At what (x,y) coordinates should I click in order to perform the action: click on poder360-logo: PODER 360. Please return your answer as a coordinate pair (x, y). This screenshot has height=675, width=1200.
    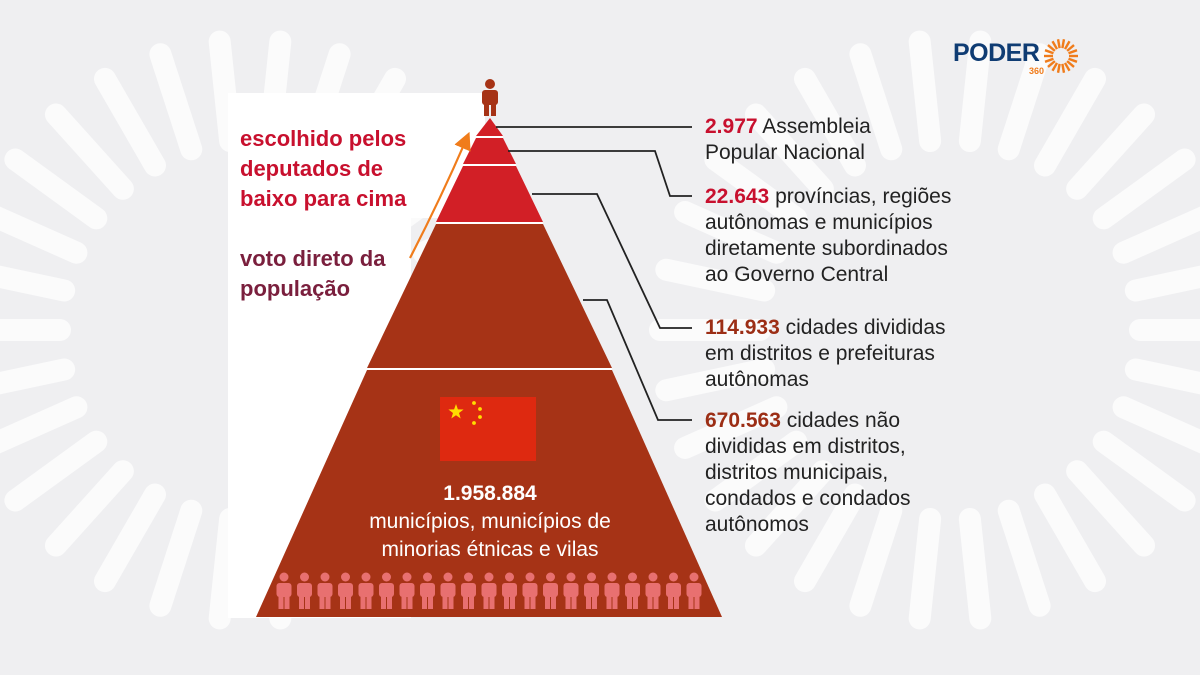
    Looking at the image, I should click on (1018, 59).